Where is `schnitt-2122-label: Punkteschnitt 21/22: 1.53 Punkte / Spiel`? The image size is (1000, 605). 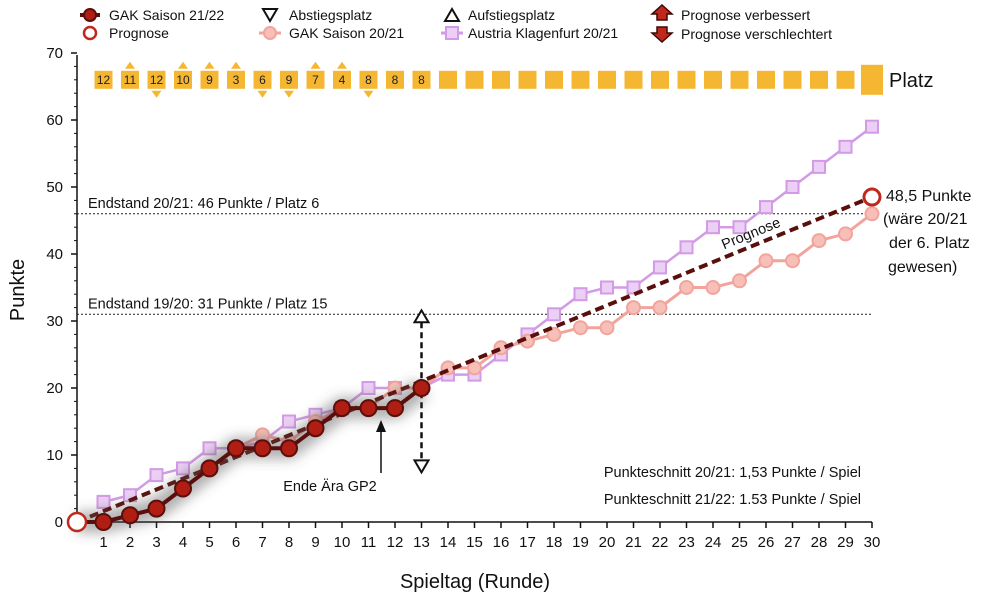
schnitt-2122-label: Punkteschnitt 21/22: 1.53 Punkte / Spiel is located at coordinates (732, 500).